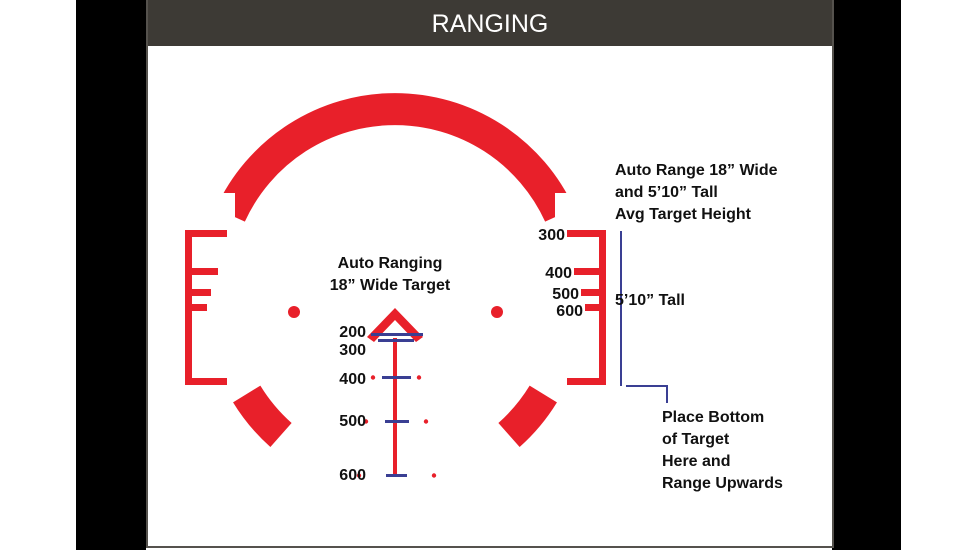 The height and width of the screenshot is (550, 978). I want to click on bracket-range-label: 400, so click(558, 273).